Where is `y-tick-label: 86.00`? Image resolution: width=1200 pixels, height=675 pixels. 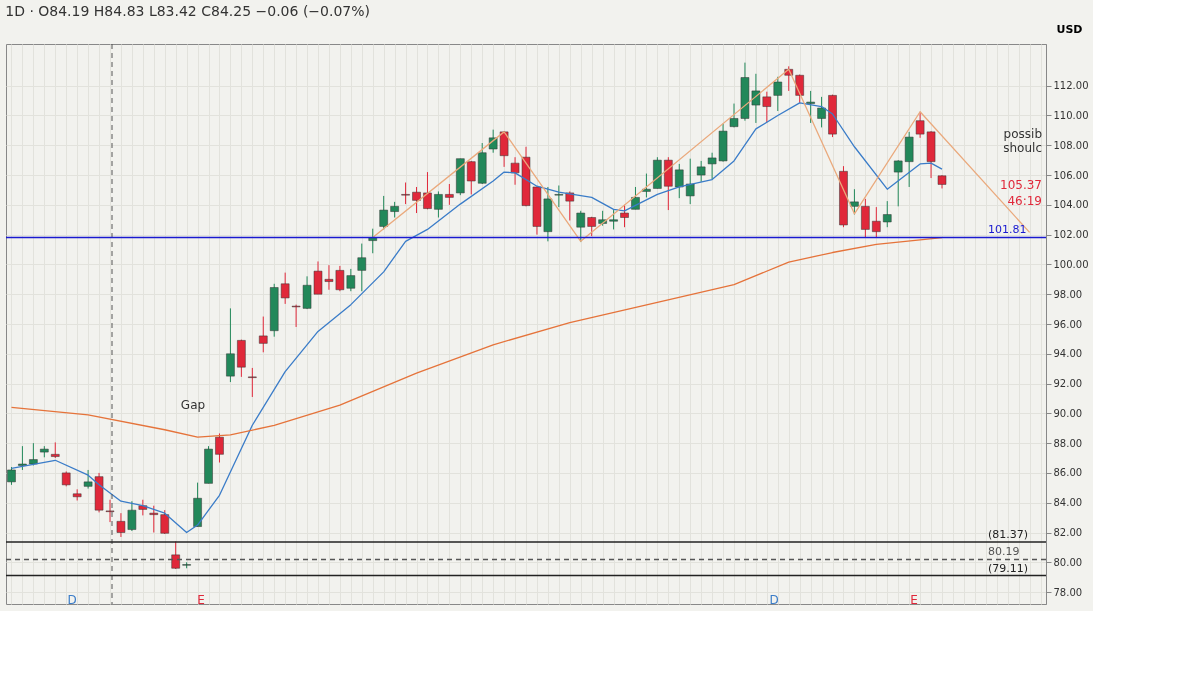 y-tick-label: 86.00 is located at coordinates (1068, 473).